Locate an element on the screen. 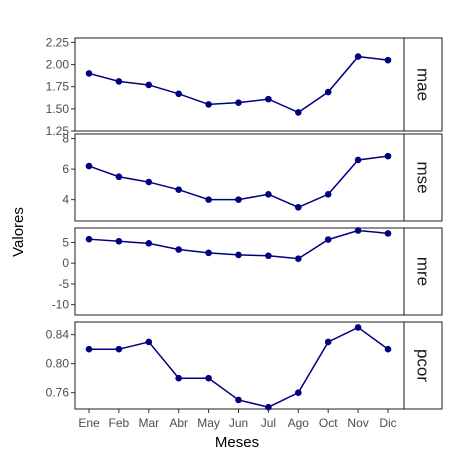 The height and width of the screenshot is (464, 450). x-tick-label: Abr is located at coordinates (178, 423).